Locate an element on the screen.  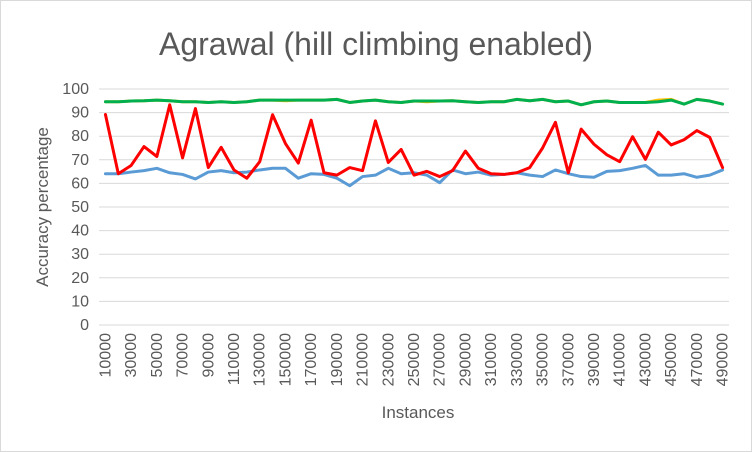
y-tick-label: 70 is located at coordinates (80, 160).